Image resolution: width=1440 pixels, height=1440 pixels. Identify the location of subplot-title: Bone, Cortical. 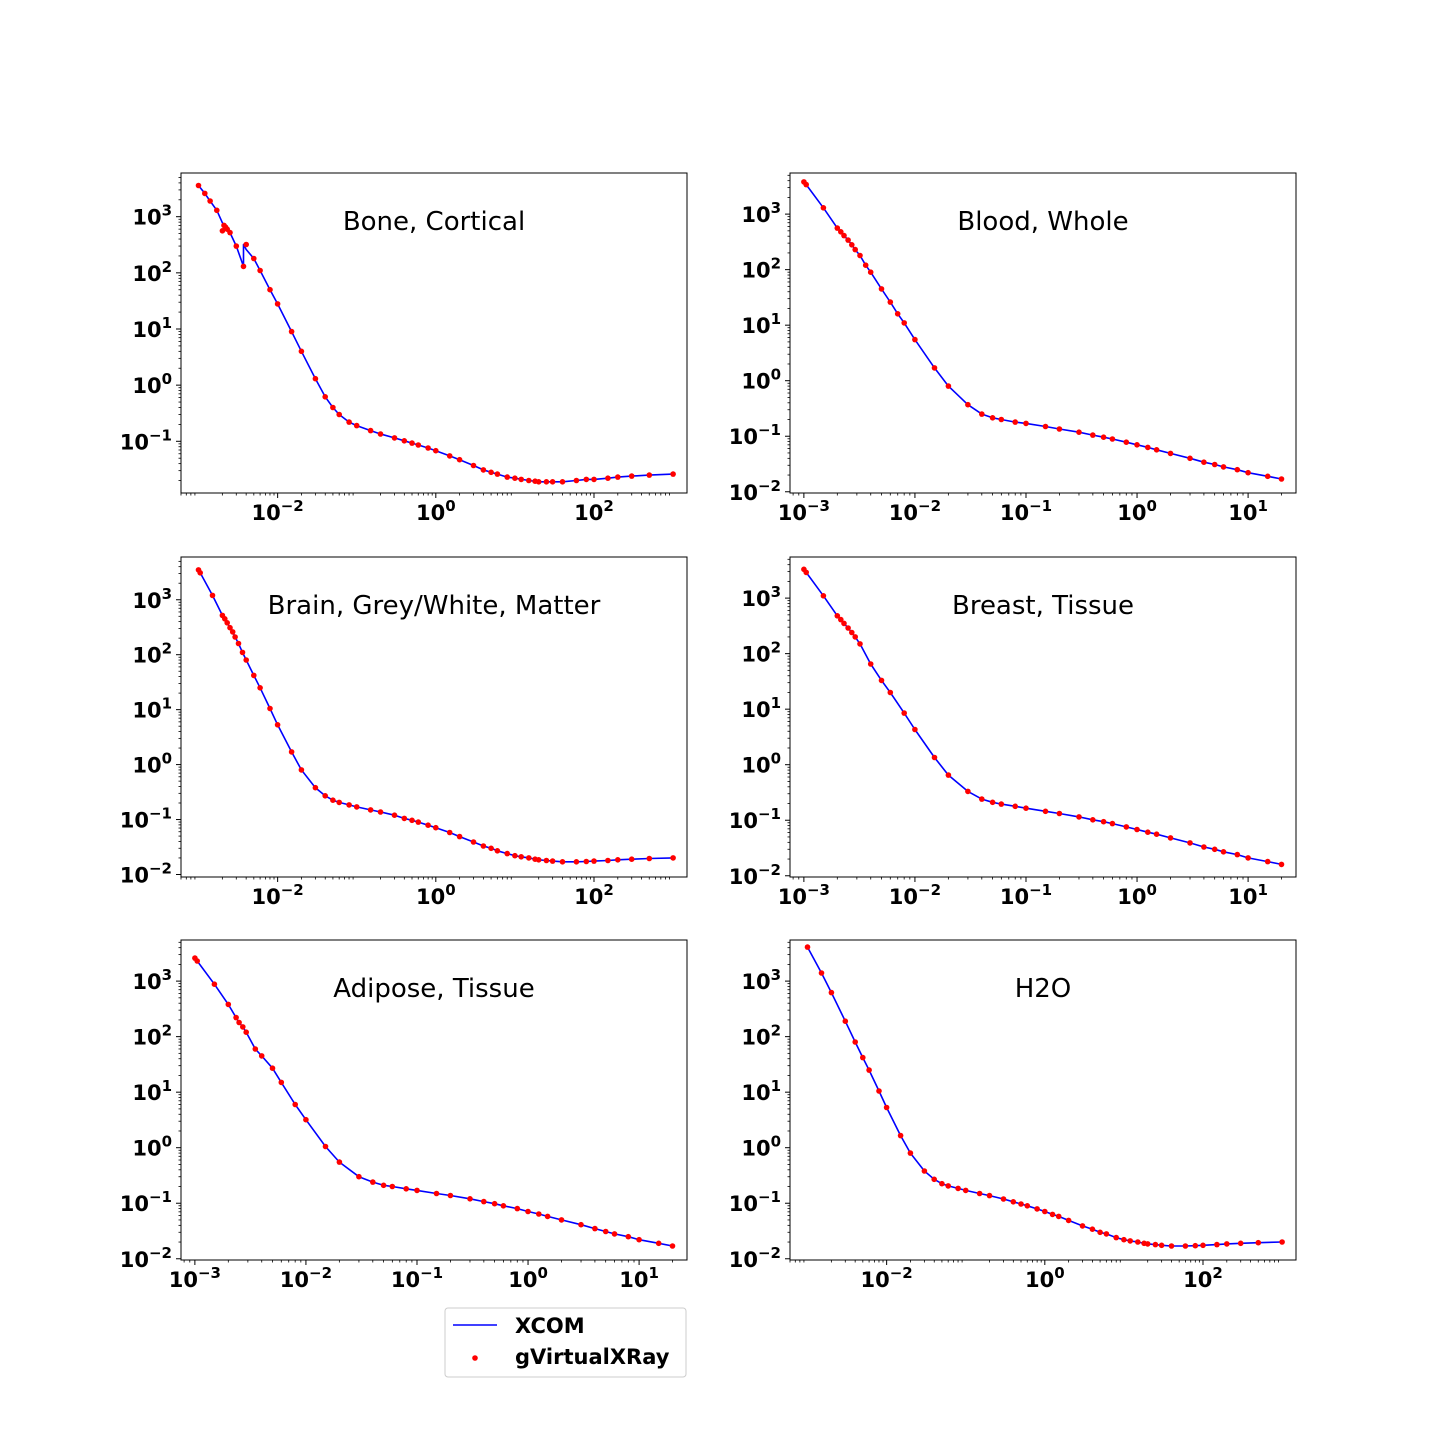
(434, 222).